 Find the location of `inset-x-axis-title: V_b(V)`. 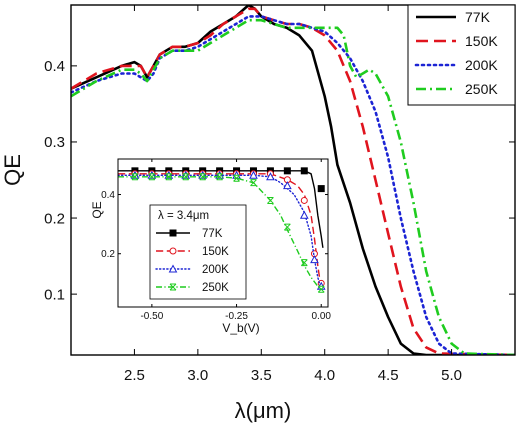

inset-x-axis-title: V_b(V) is located at coordinates (240, 328).